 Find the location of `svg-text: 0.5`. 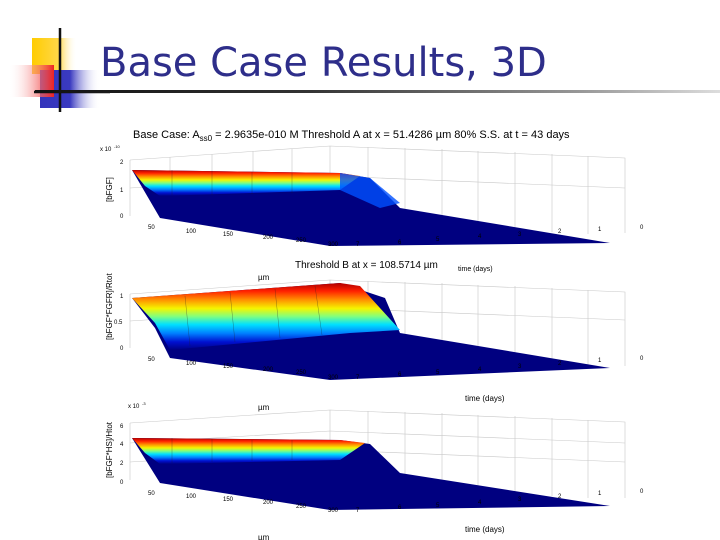

svg-text: 0.5 is located at coordinates (118, 323).